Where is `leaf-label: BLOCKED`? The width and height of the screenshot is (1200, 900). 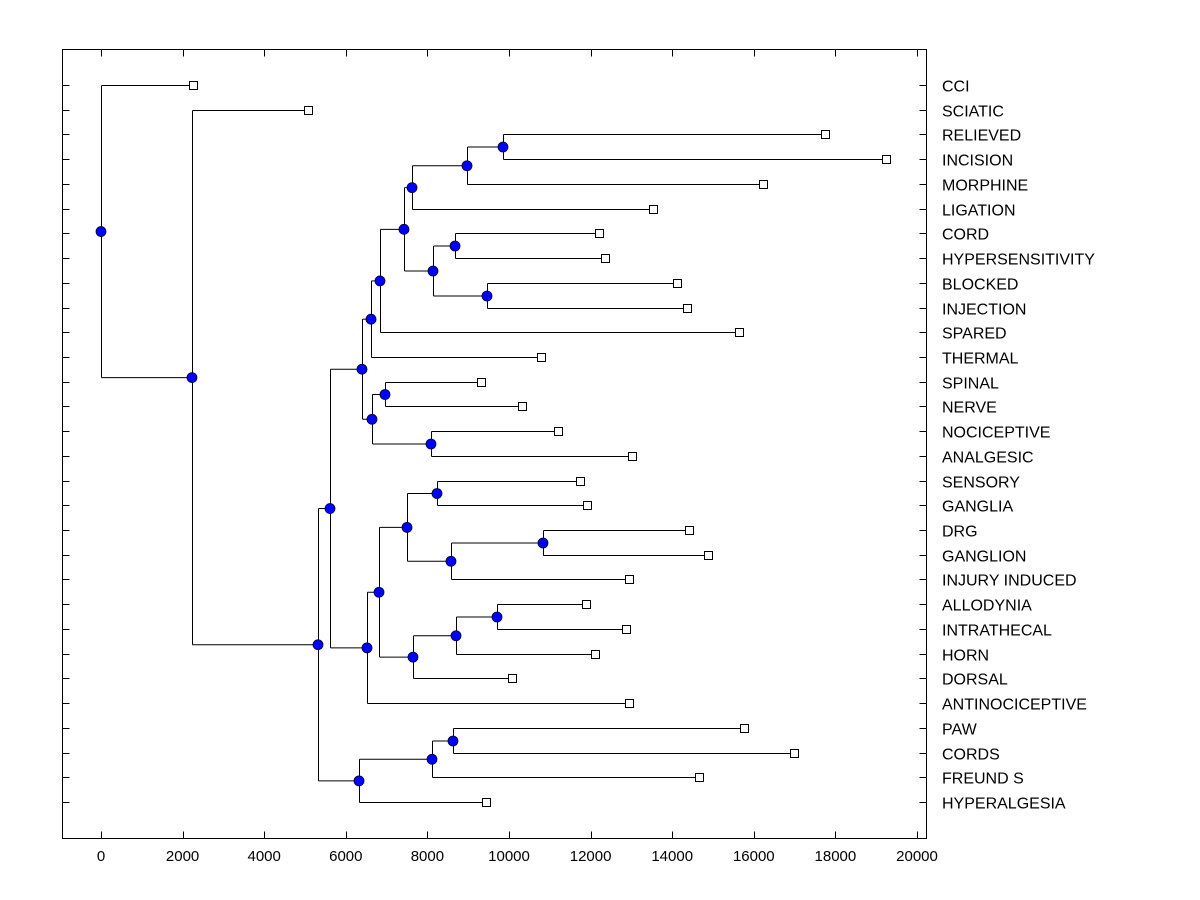 leaf-label: BLOCKED is located at coordinates (980, 285).